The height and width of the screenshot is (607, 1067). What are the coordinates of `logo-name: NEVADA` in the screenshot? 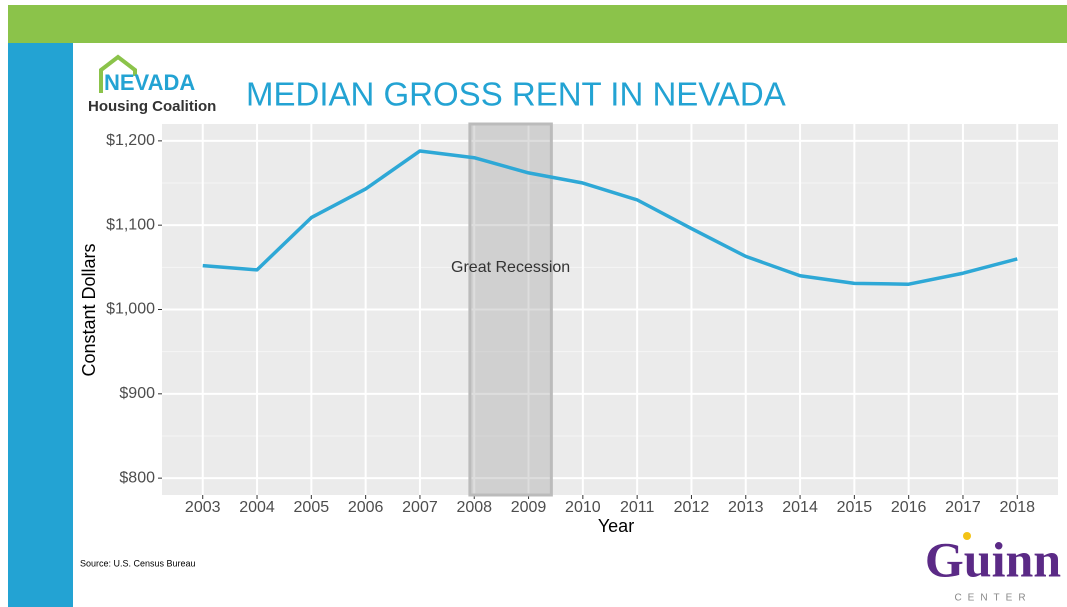 It's located at (149, 82).